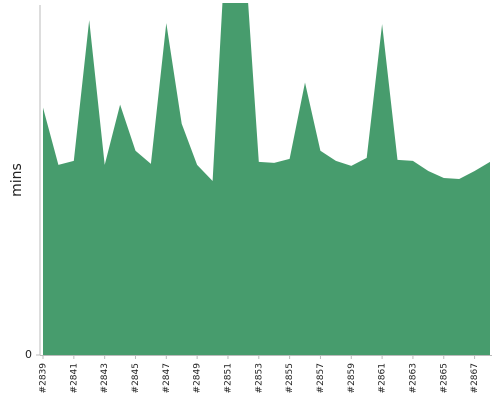 This screenshot has height=400, width=500. Describe the element at coordinates (413, 378) in the screenshot. I see `x-tick-label: #2863` at that location.